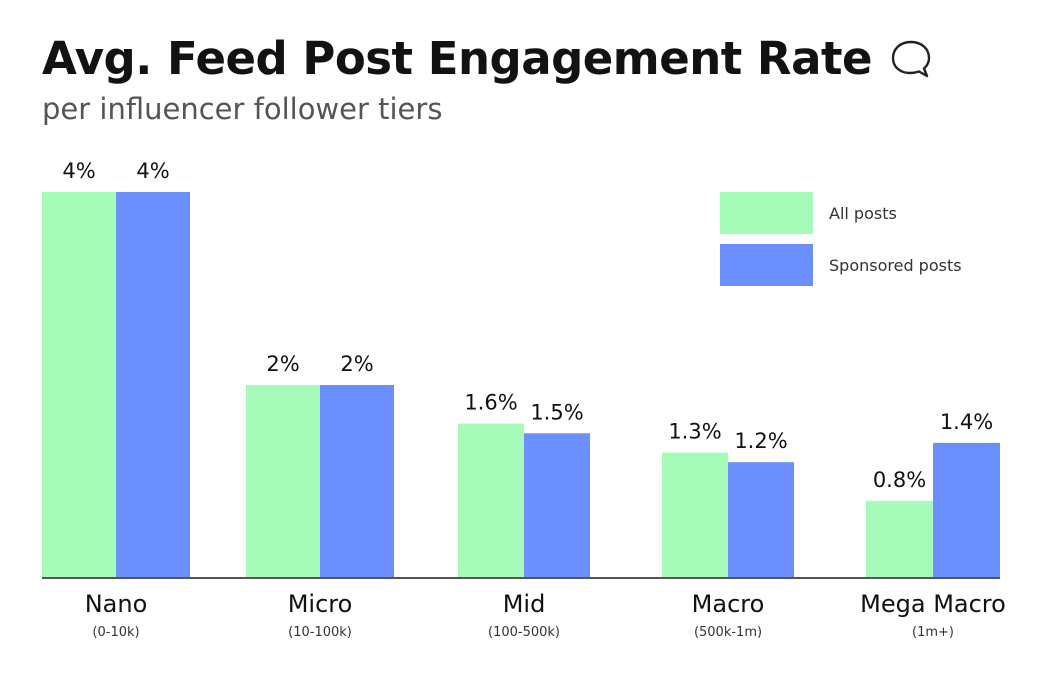 The height and width of the screenshot is (673, 1037). I want to click on x-tick-sublabel: (500k-1m), so click(728, 632).